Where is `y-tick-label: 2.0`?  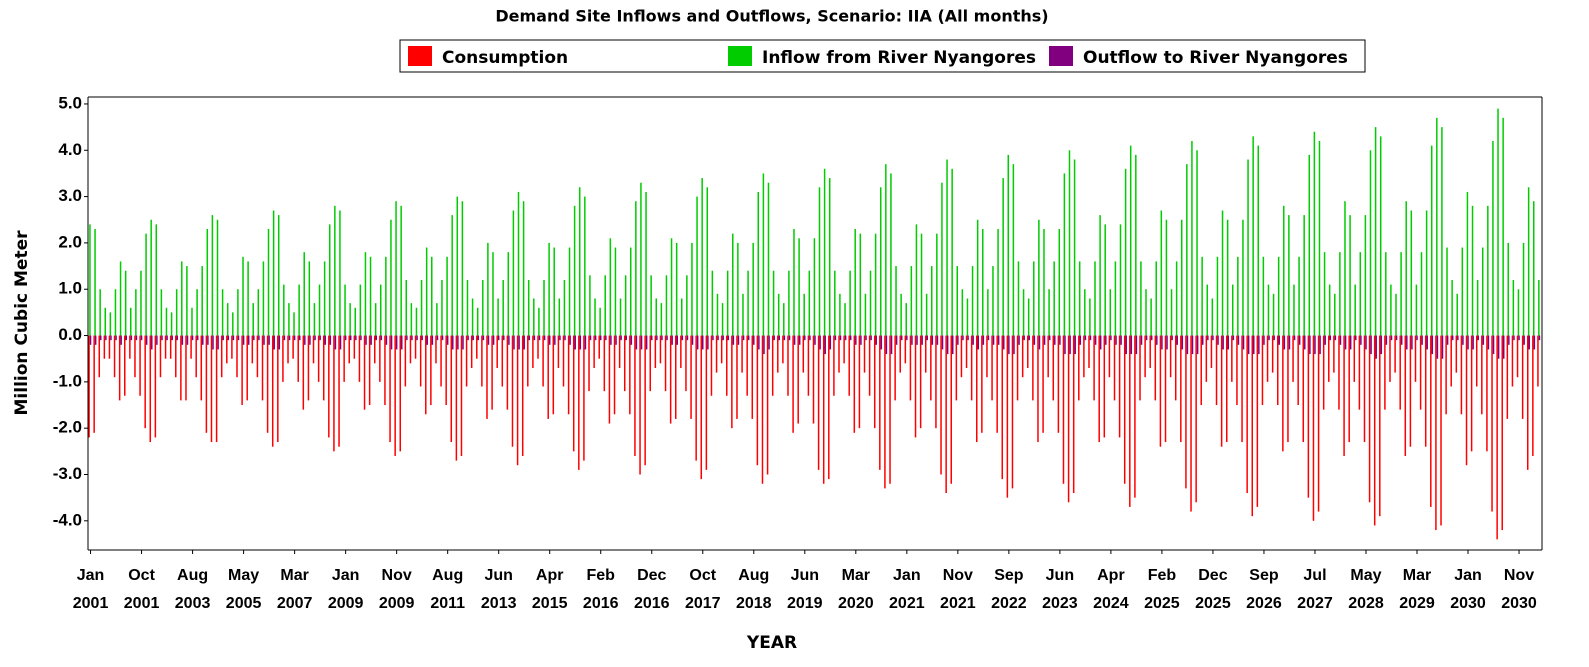
y-tick-label: 2.0 is located at coordinates (70, 241).